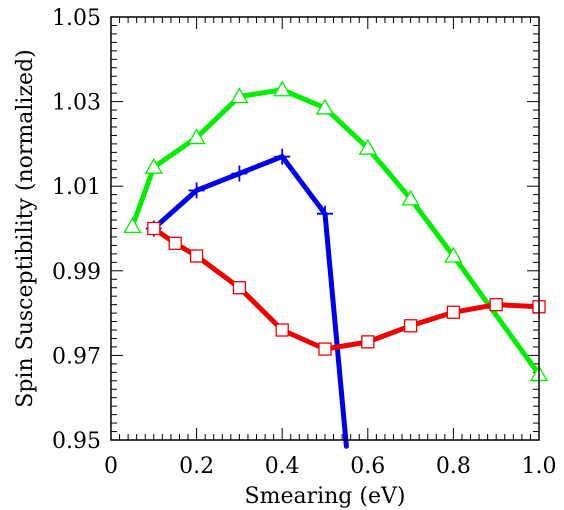 The height and width of the screenshot is (510, 564). Describe the element at coordinates (76, 18) in the screenshot. I see `y-tick-label: 1.05` at that location.